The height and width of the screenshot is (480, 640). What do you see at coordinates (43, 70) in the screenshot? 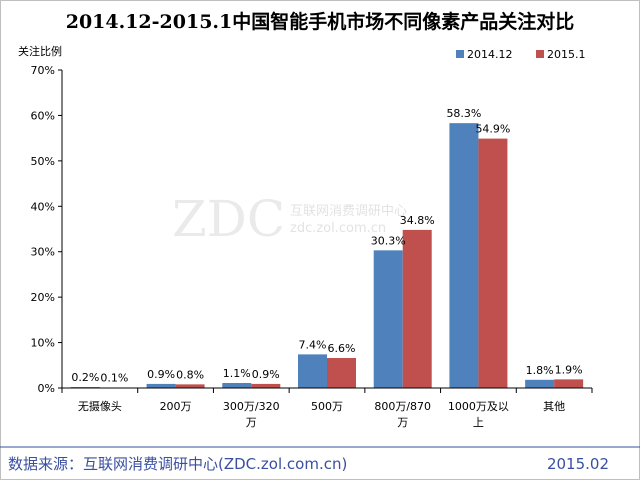
I see `y-tick-label: 70%` at bounding box center [43, 70].